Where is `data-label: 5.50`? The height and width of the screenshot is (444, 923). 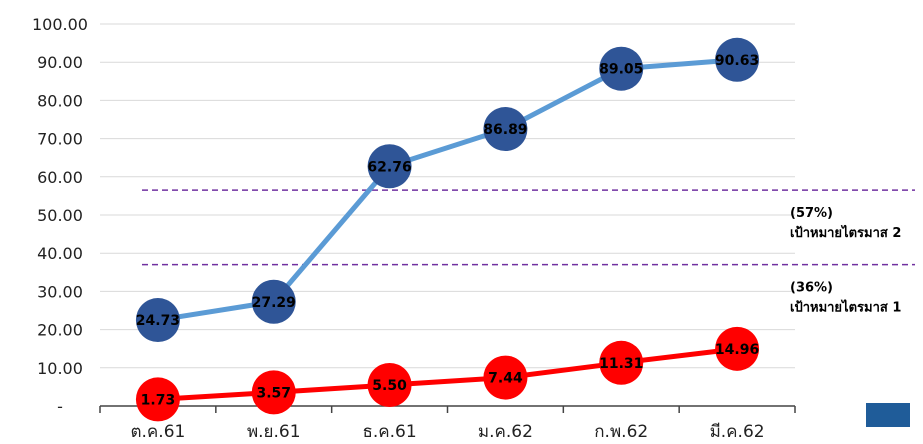
data-label: 5.50 is located at coordinates (389, 386).